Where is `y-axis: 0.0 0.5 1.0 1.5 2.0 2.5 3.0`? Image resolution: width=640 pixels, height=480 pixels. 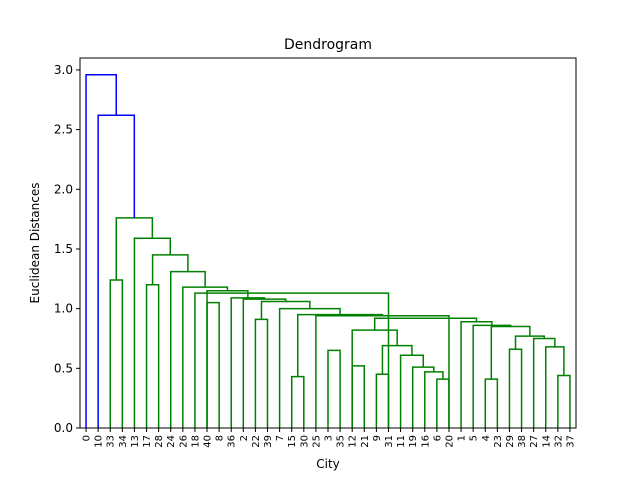
y-axis: 0.0 0.5 1.0 1.5 2.0 2.5 3.0 is located at coordinates (67, 249).